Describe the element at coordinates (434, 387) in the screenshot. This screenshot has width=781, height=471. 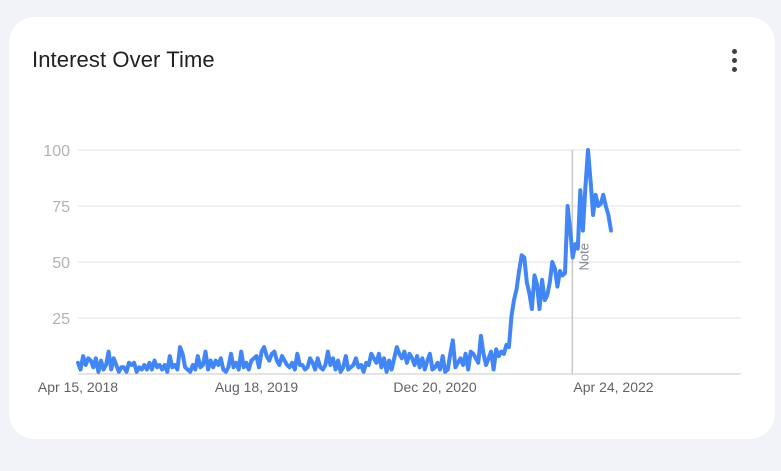
I see `x-tick-label: Dec 20, 2020` at that location.